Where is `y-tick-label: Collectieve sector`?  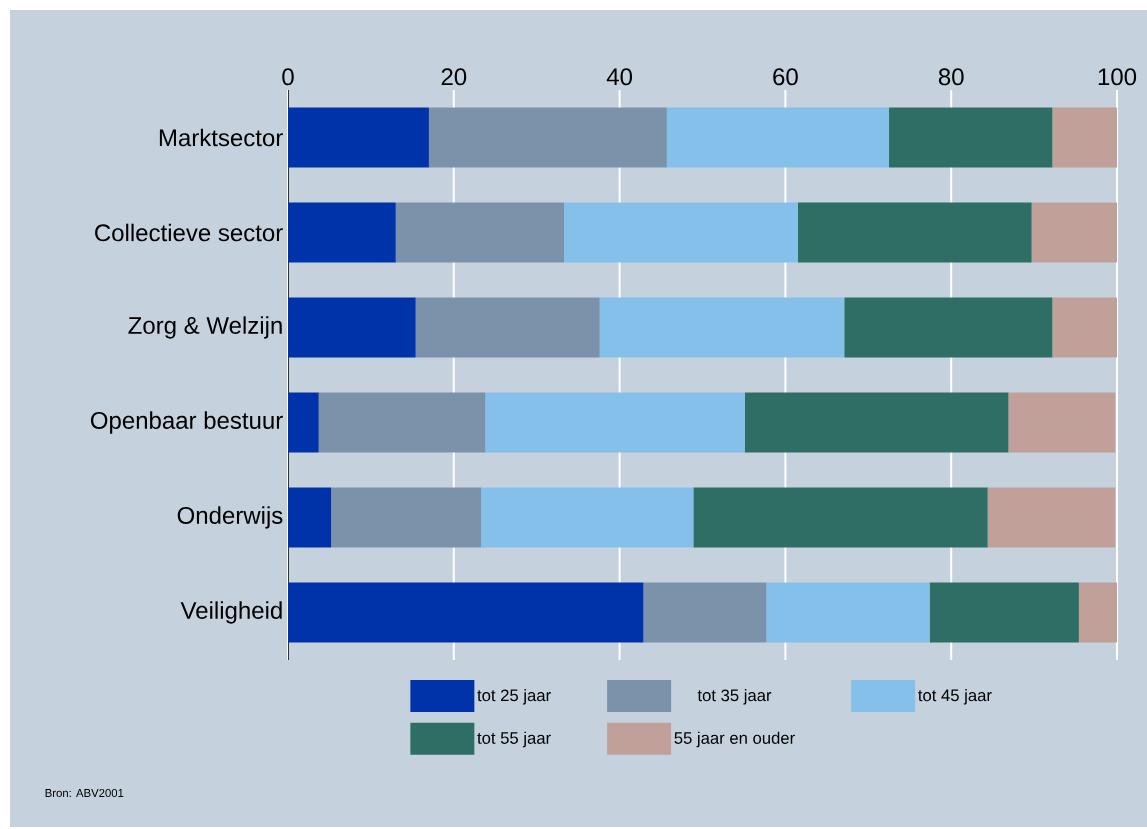 y-tick-label: Collectieve sector is located at coordinates (189, 232).